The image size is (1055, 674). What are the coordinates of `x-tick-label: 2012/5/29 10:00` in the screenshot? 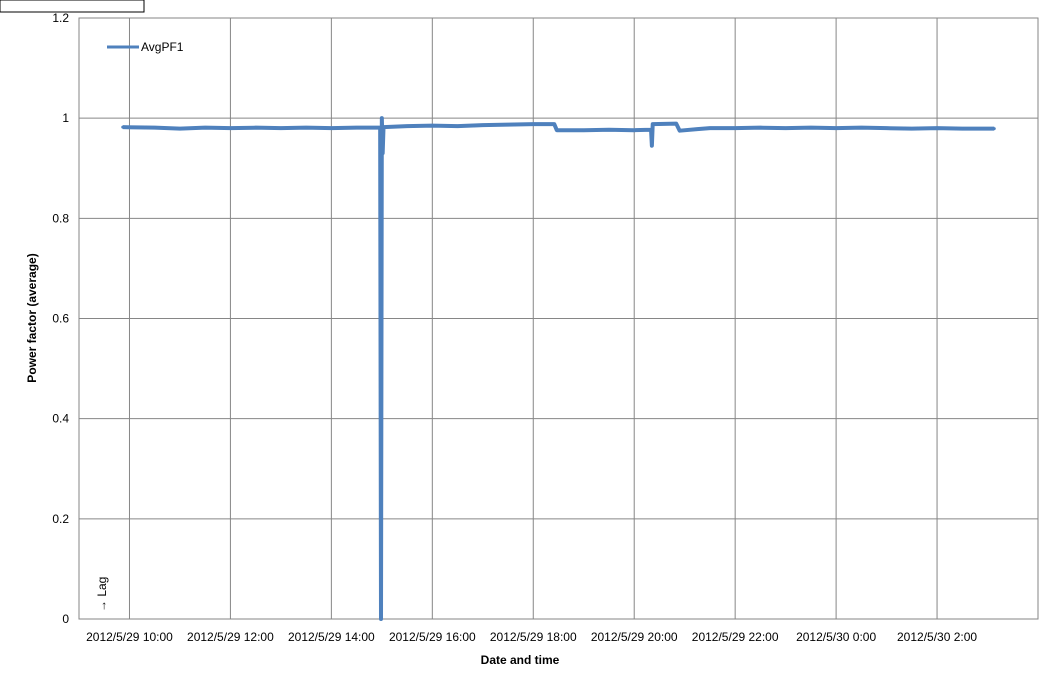 It's located at (129, 637).